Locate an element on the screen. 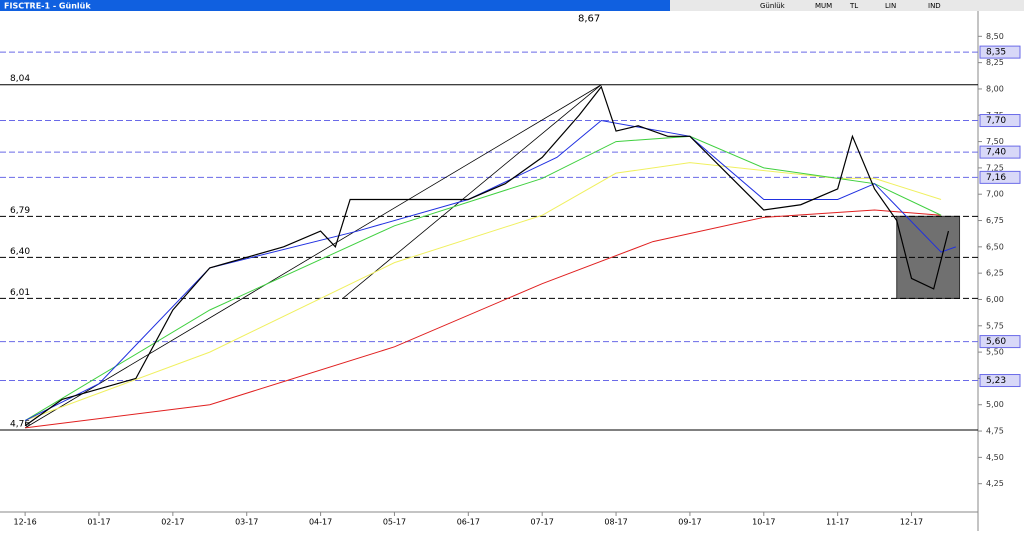 The image size is (1024, 535). level-label: 4,76 is located at coordinates (20, 425).